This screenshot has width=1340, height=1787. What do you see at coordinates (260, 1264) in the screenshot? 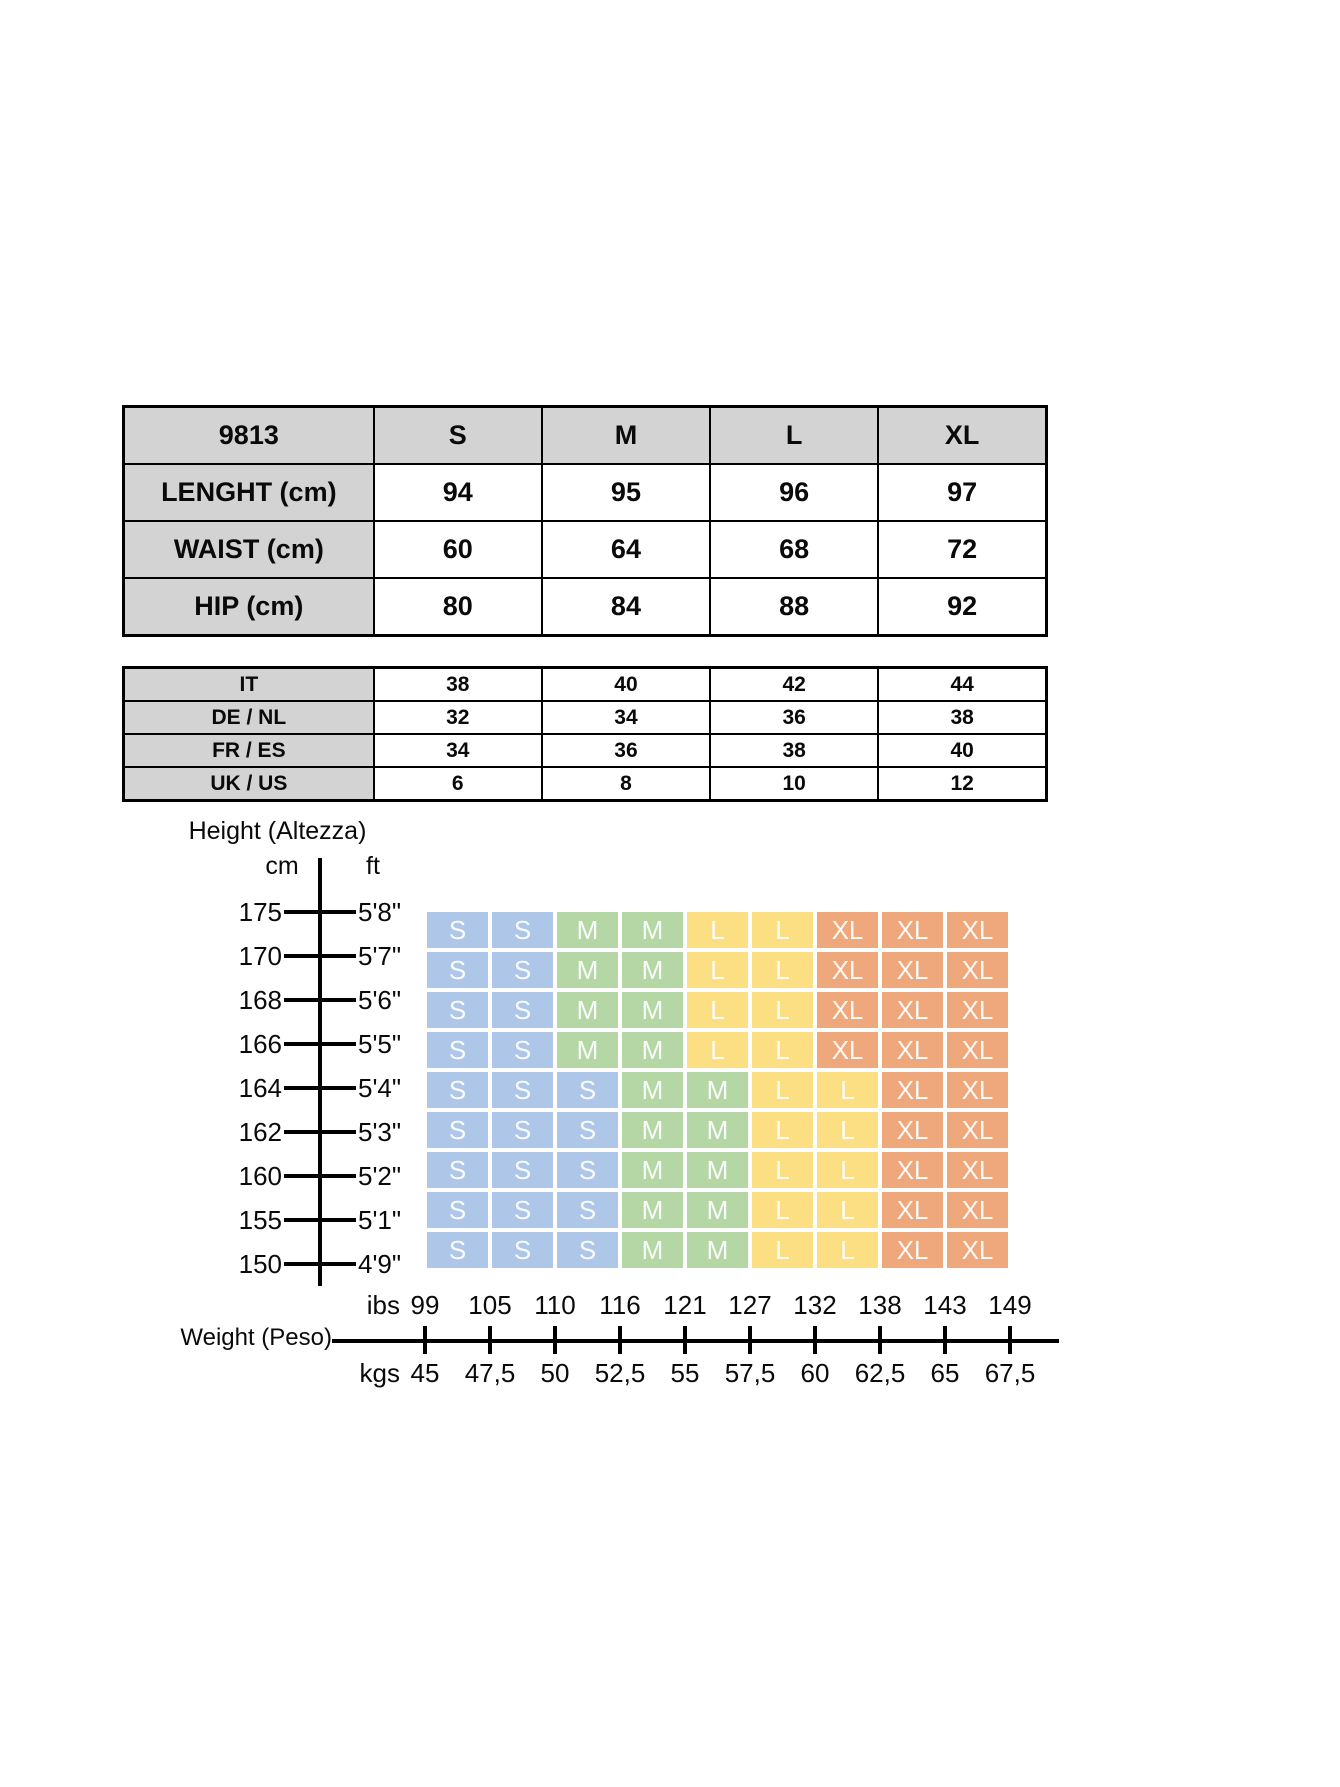
I see `height-cm-label: 150` at bounding box center [260, 1264].